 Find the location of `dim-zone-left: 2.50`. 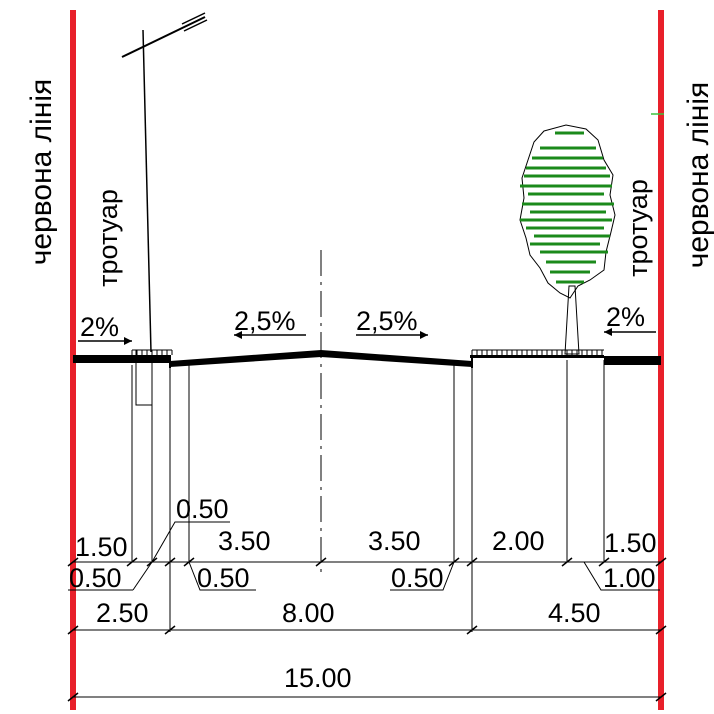

dim-zone-left: 2.50 is located at coordinates (122, 613).